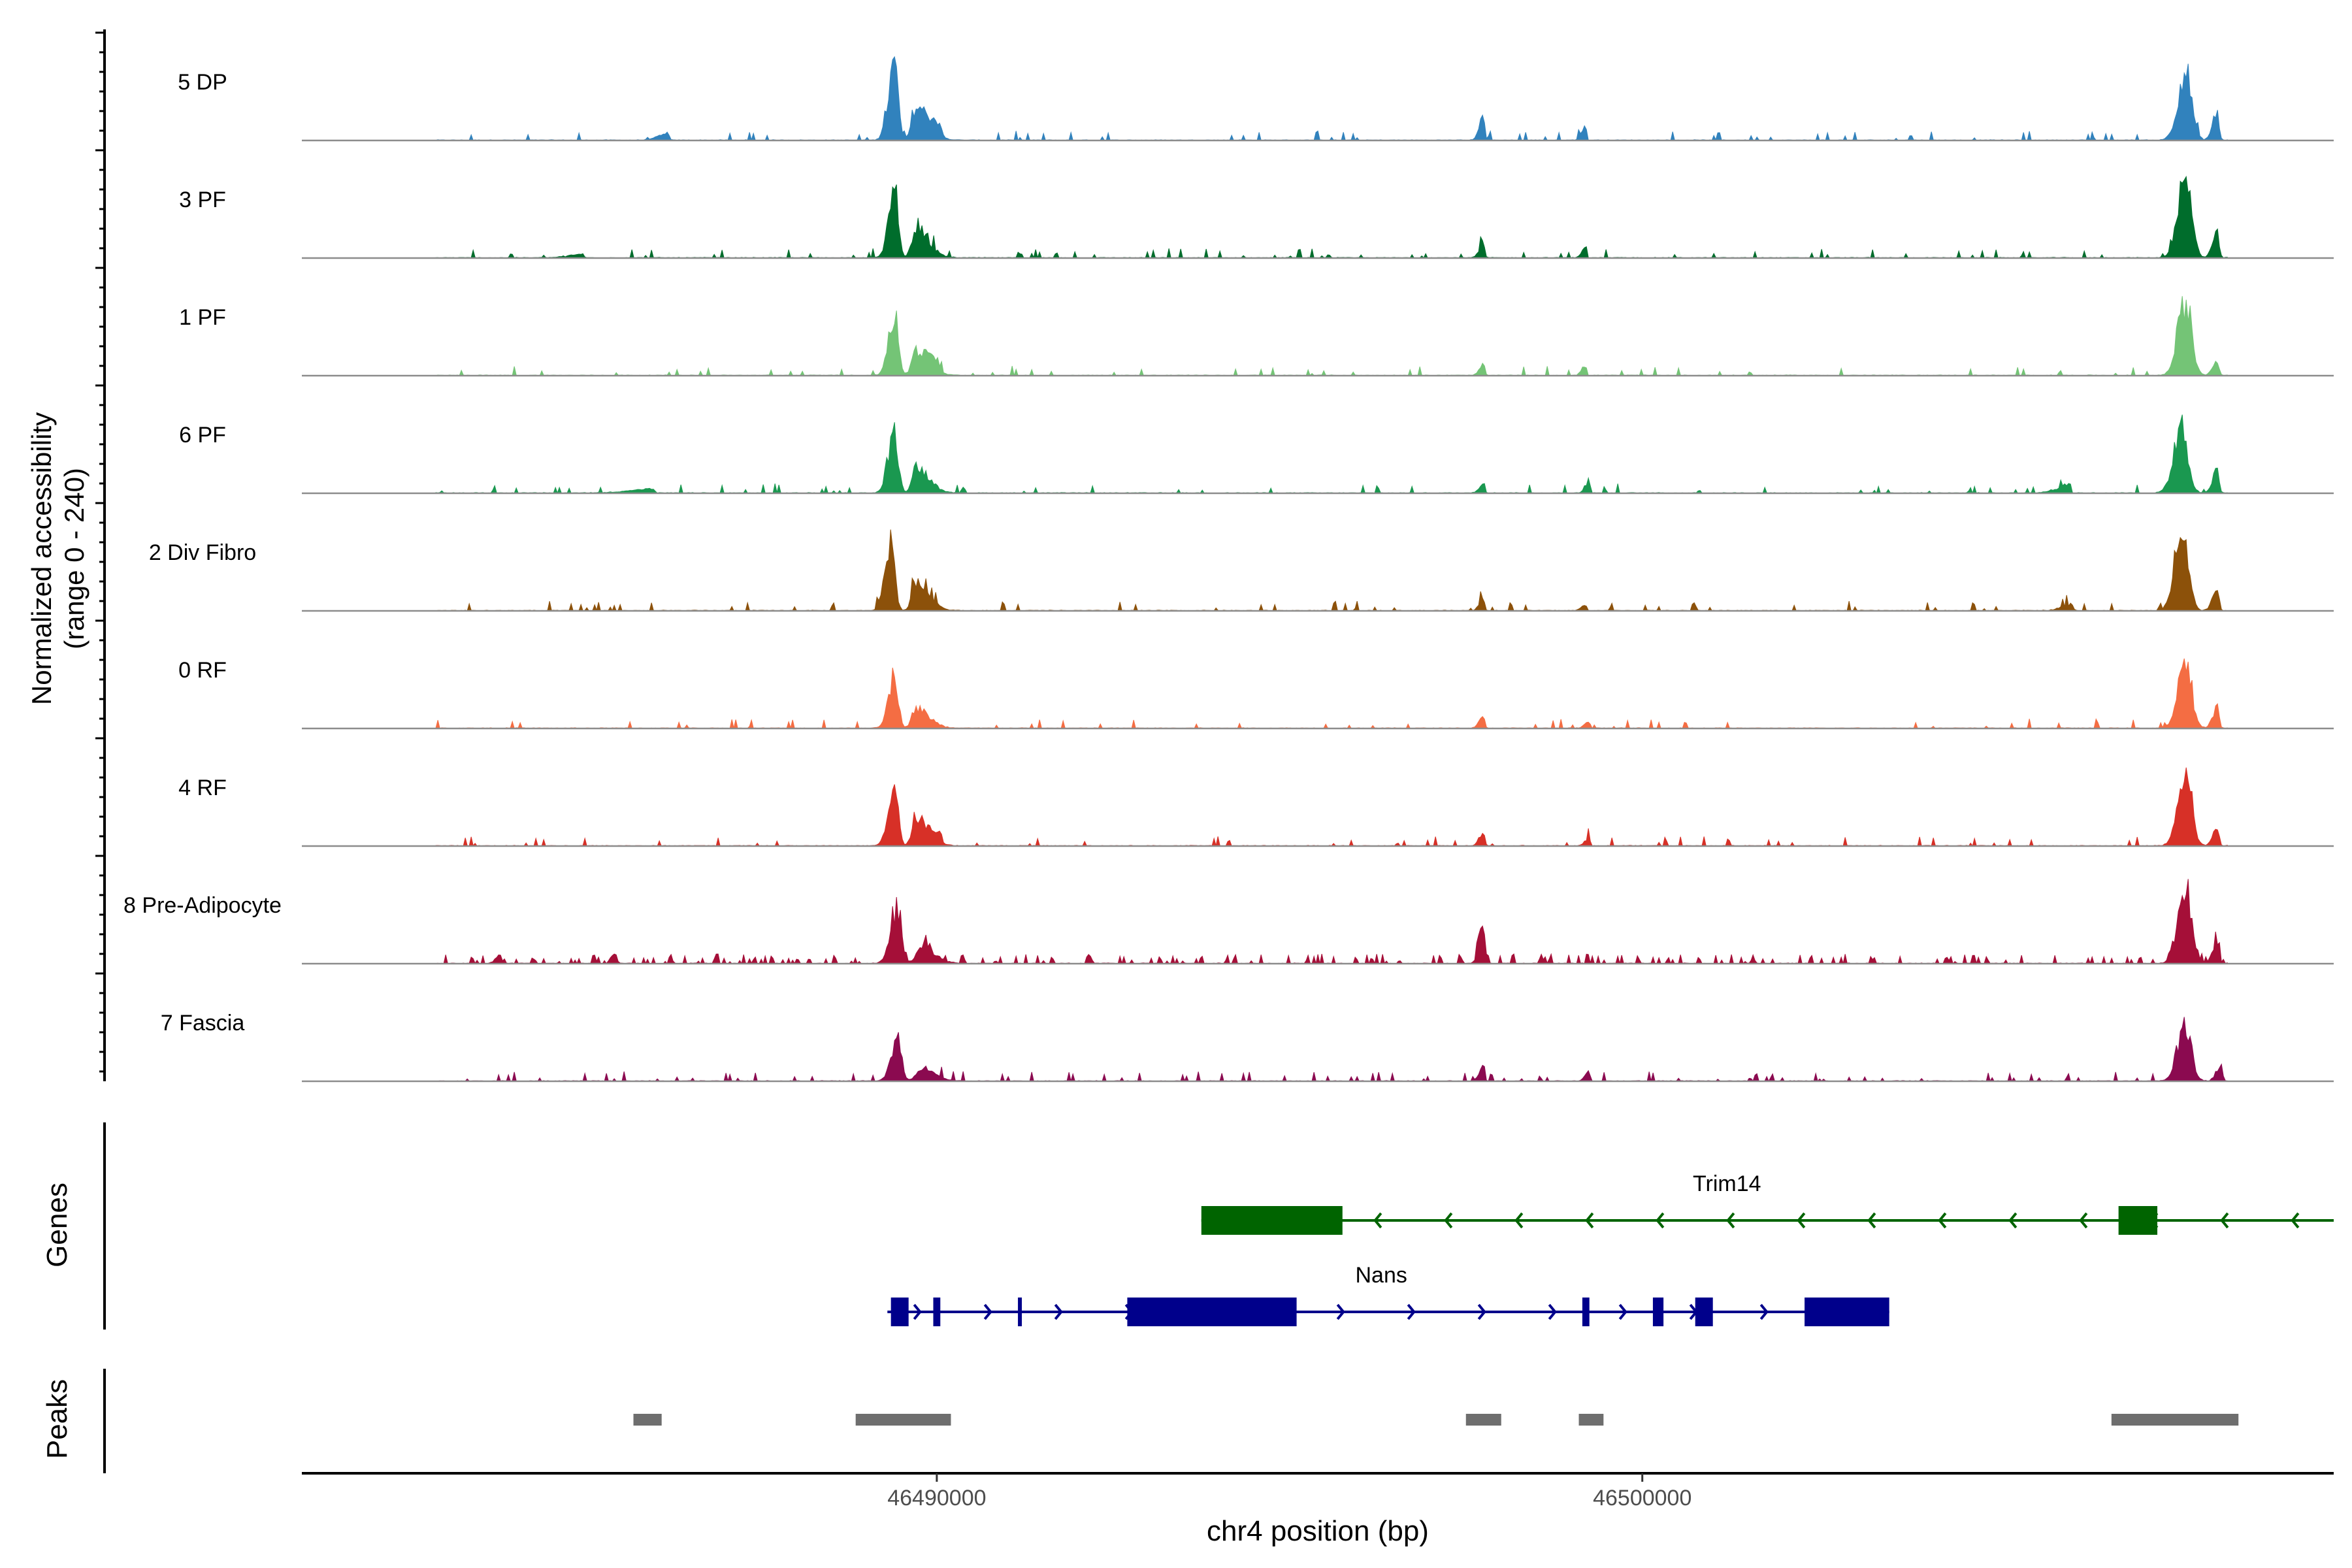 The width and height of the screenshot is (2352, 1568). What do you see at coordinates (202, 435) in the screenshot?
I see `track-label: 6 PF` at bounding box center [202, 435].